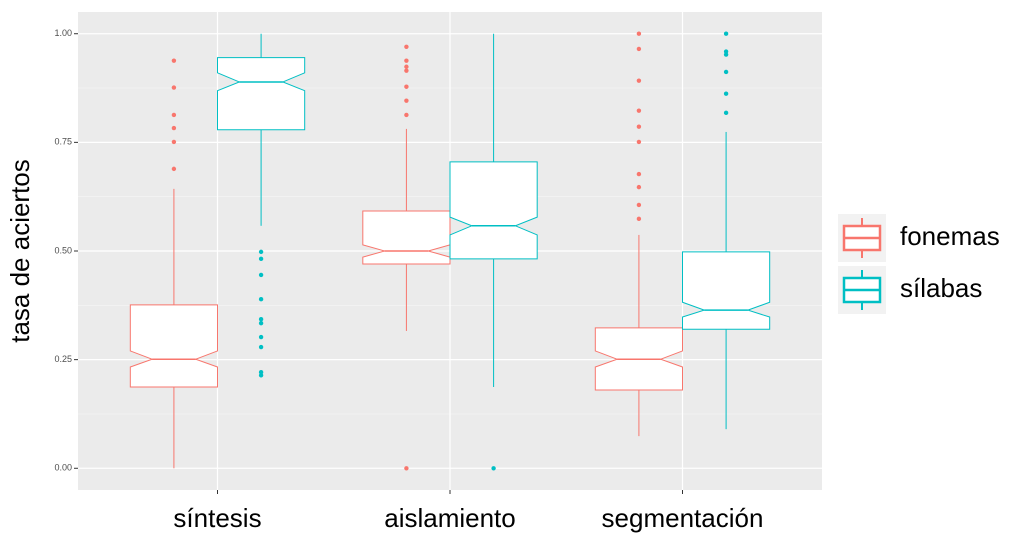 The height and width of the screenshot is (534, 1022). Describe the element at coordinates (63, 359) in the screenshot. I see `y-tick-label: 0.25` at that location.